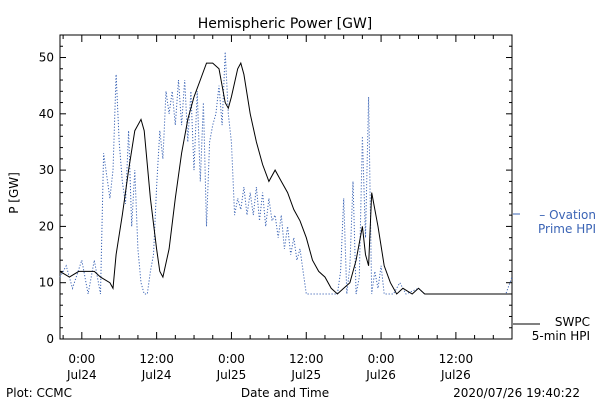 This screenshot has height=400, width=600. I want to click on x-axis-label: Date and Time, so click(285, 393).